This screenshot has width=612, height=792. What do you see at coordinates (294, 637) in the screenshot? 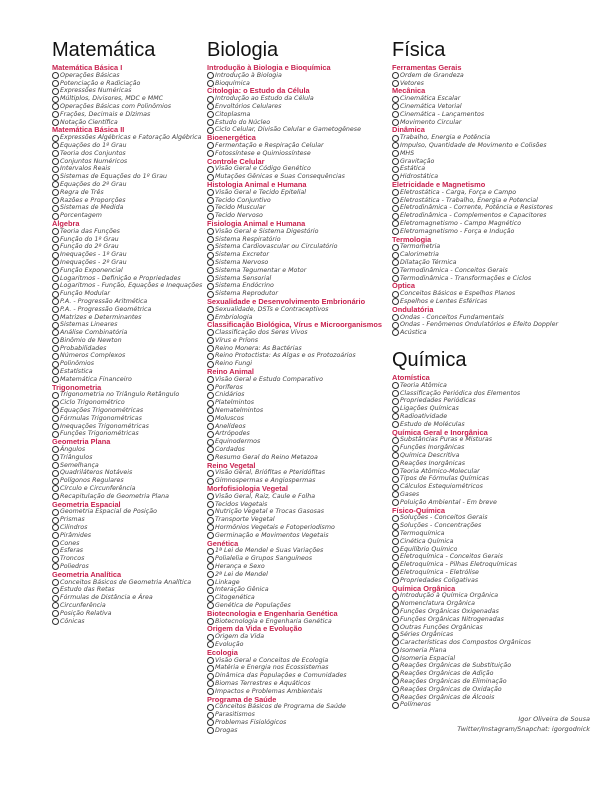
I see `topic-item: Origem da Vida` at bounding box center [294, 637].